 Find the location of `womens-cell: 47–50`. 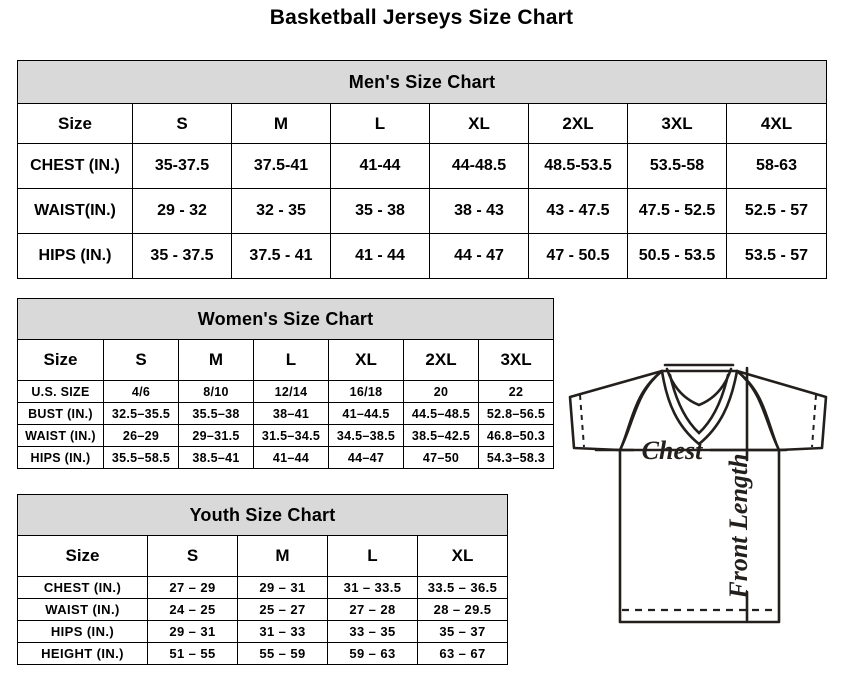

womens-cell: 47–50 is located at coordinates (441, 457).